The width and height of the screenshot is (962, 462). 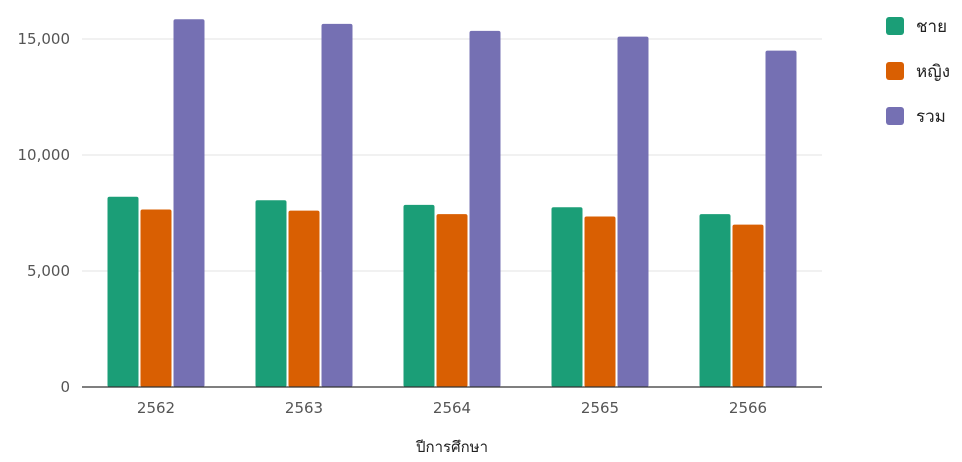 What do you see at coordinates (600, 408) in the screenshot?
I see `x-tick-label: 2565` at bounding box center [600, 408].